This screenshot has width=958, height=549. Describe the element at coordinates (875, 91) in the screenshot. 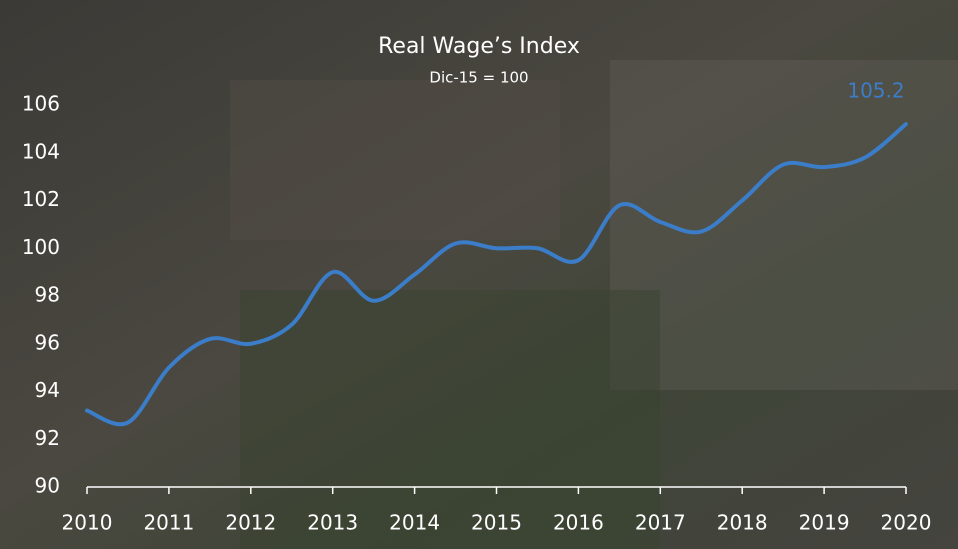

I see `data-label: 105.2` at that location.